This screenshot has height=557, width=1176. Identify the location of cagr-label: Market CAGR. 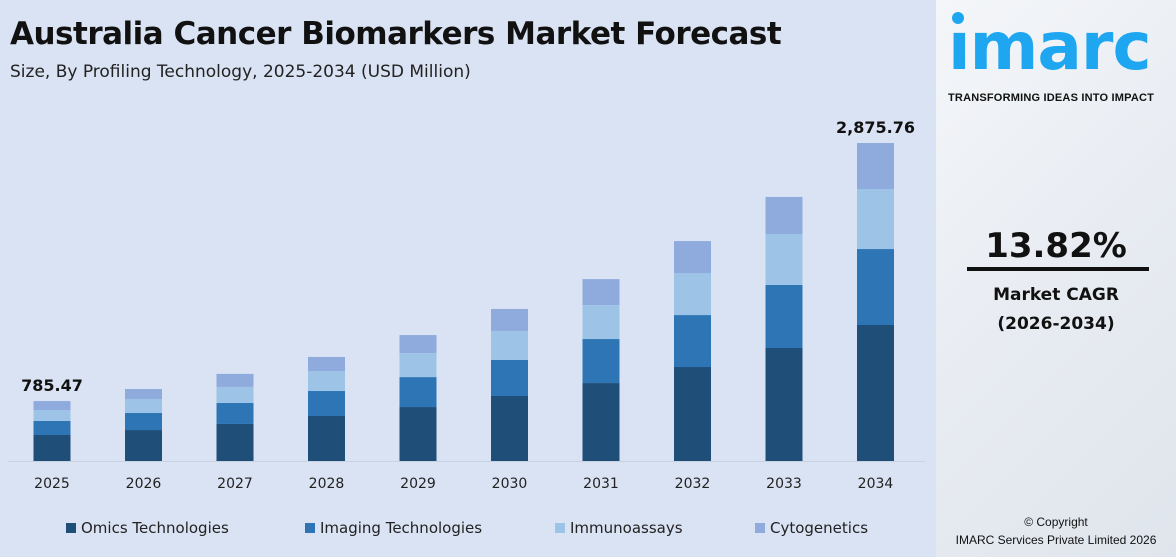
(1056, 295).